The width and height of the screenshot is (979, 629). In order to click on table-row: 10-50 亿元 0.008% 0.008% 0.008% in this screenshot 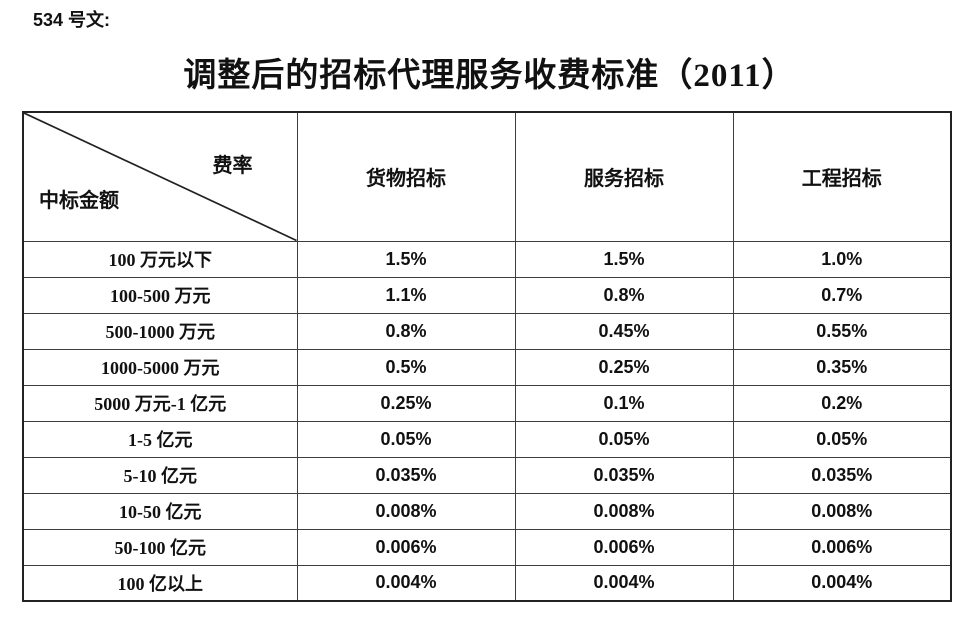, I will do `click(487, 511)`.